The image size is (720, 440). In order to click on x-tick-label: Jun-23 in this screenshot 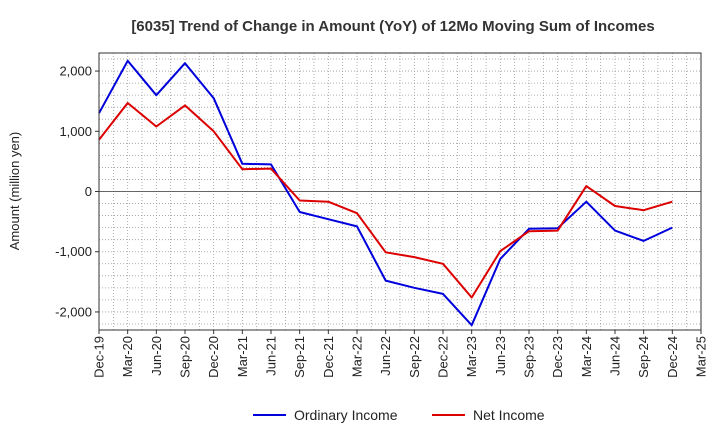, I will do `click(500, 356)`.